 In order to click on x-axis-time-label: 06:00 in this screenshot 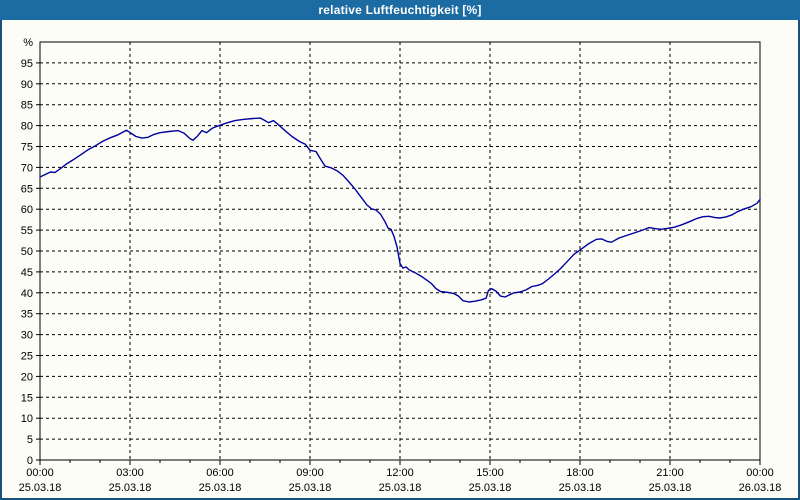, I will do `click(220, 473)`.